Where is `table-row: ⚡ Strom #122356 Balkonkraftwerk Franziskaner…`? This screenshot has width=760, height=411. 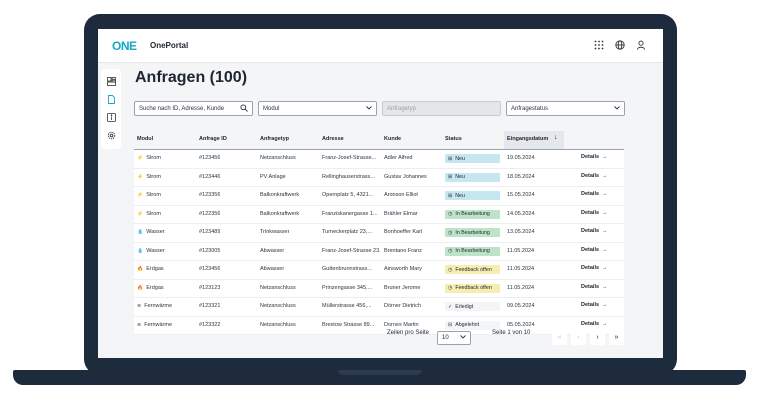 table-row: ⚡ Strom #122356 Balkonkraftwerk Franziskaner… is located at coordinates (379, 214).